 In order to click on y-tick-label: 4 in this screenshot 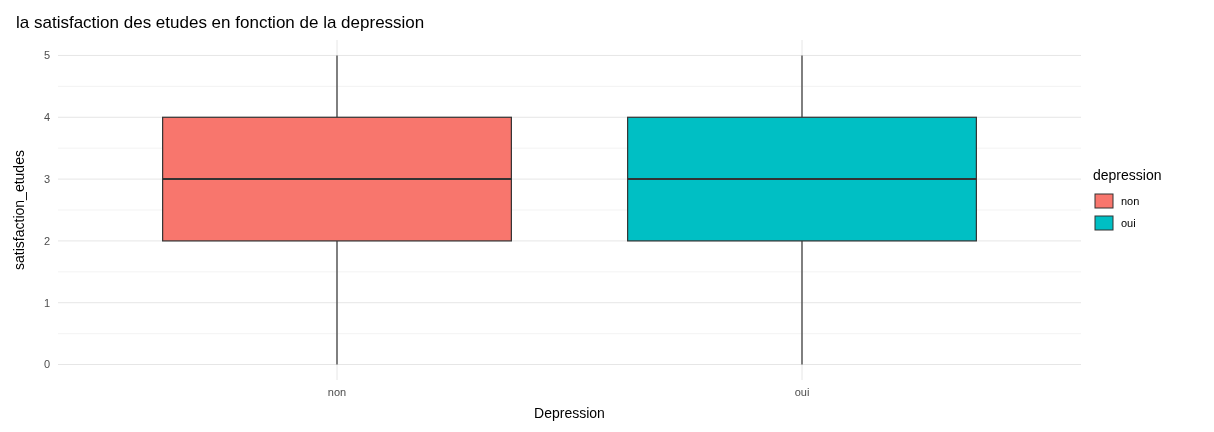, I will do `click(46, 117)`.